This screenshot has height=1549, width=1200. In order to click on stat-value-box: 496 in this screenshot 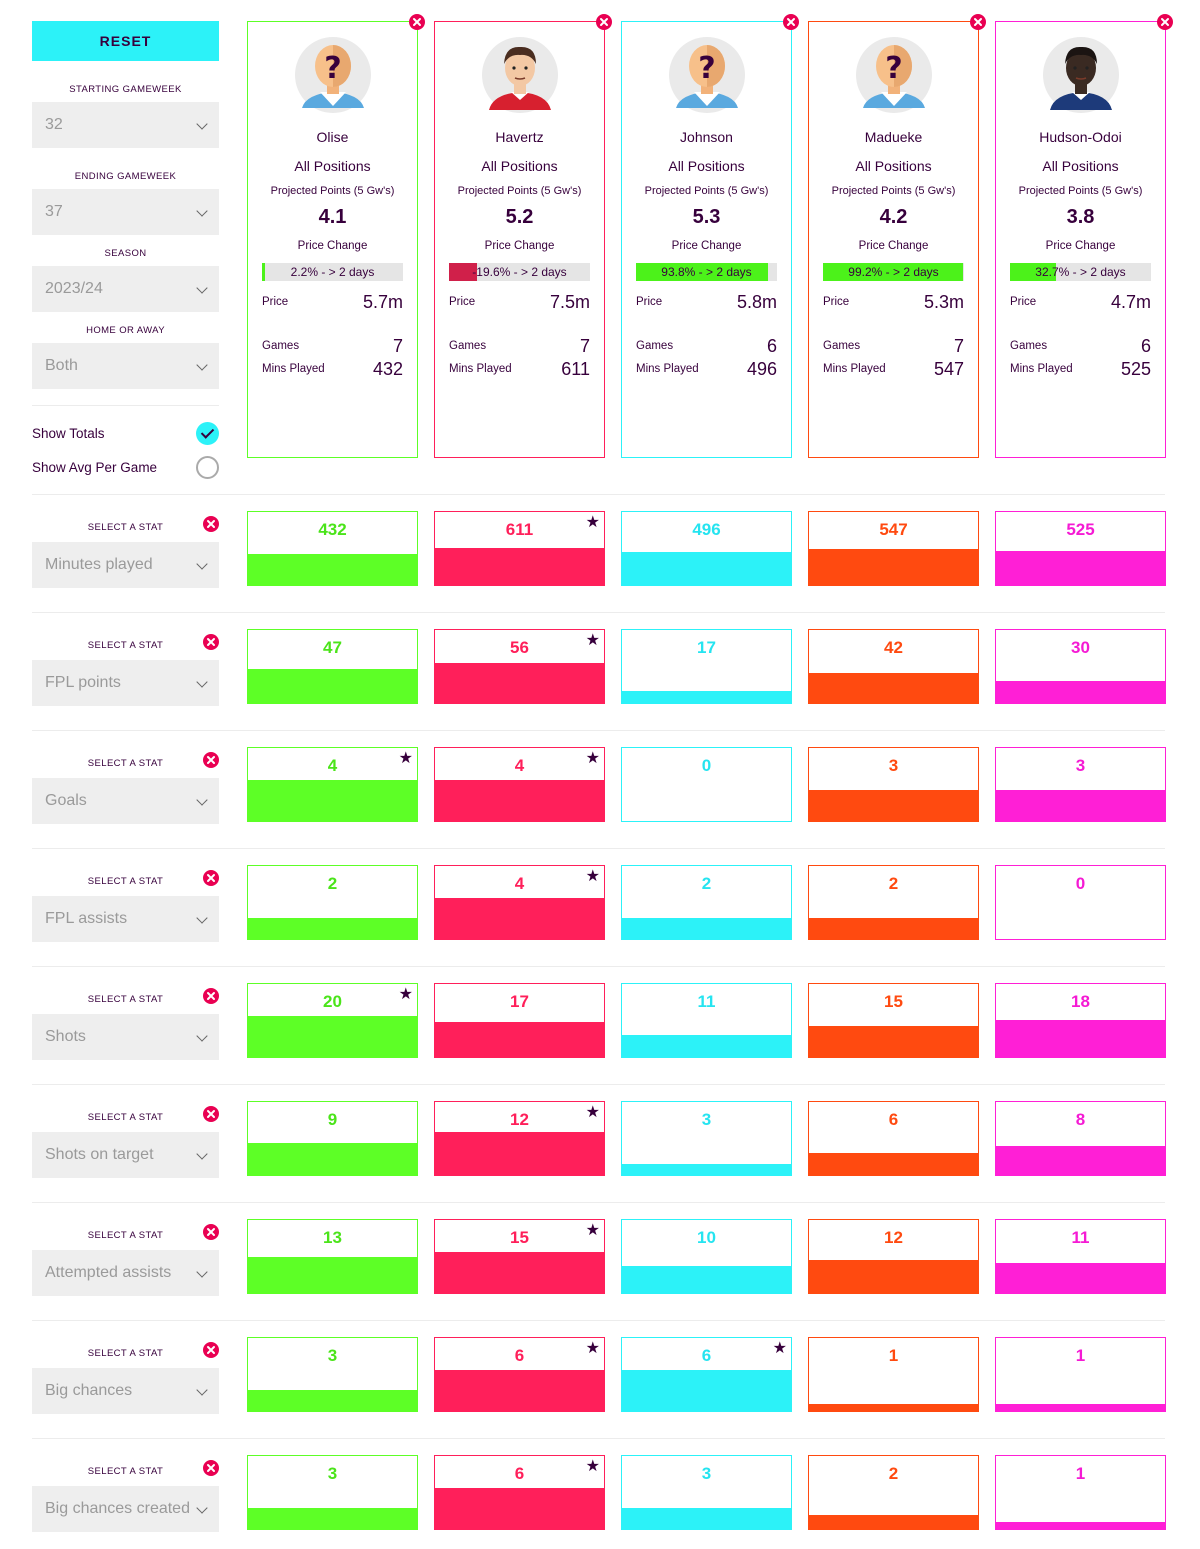, I will do `click(706, 548)`.